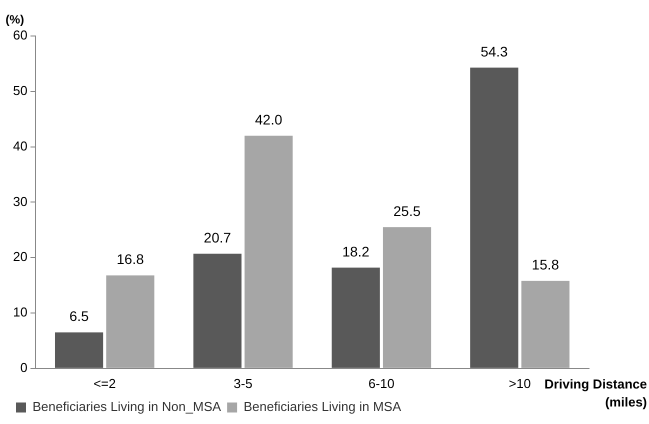 Image resolution: width=649 pixels, height=424 pixels. What do you see at coordinates (20, 146) in the screenshot?
I see `y-tick-label: 40` at bounding box center [20, 146].